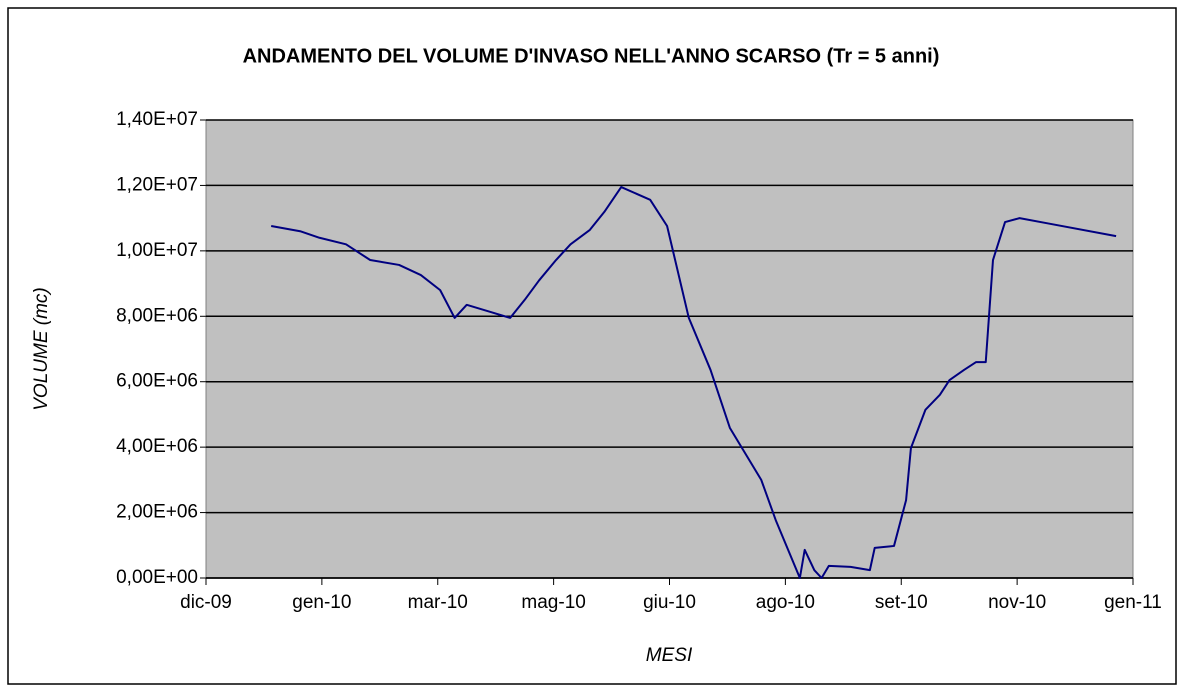 This screenshot has width=1182, height=690. What do you see at coordinates (669, 655) in the screenshot?
I see `x-axis-title: MESI` at bounding box center [669, 655].